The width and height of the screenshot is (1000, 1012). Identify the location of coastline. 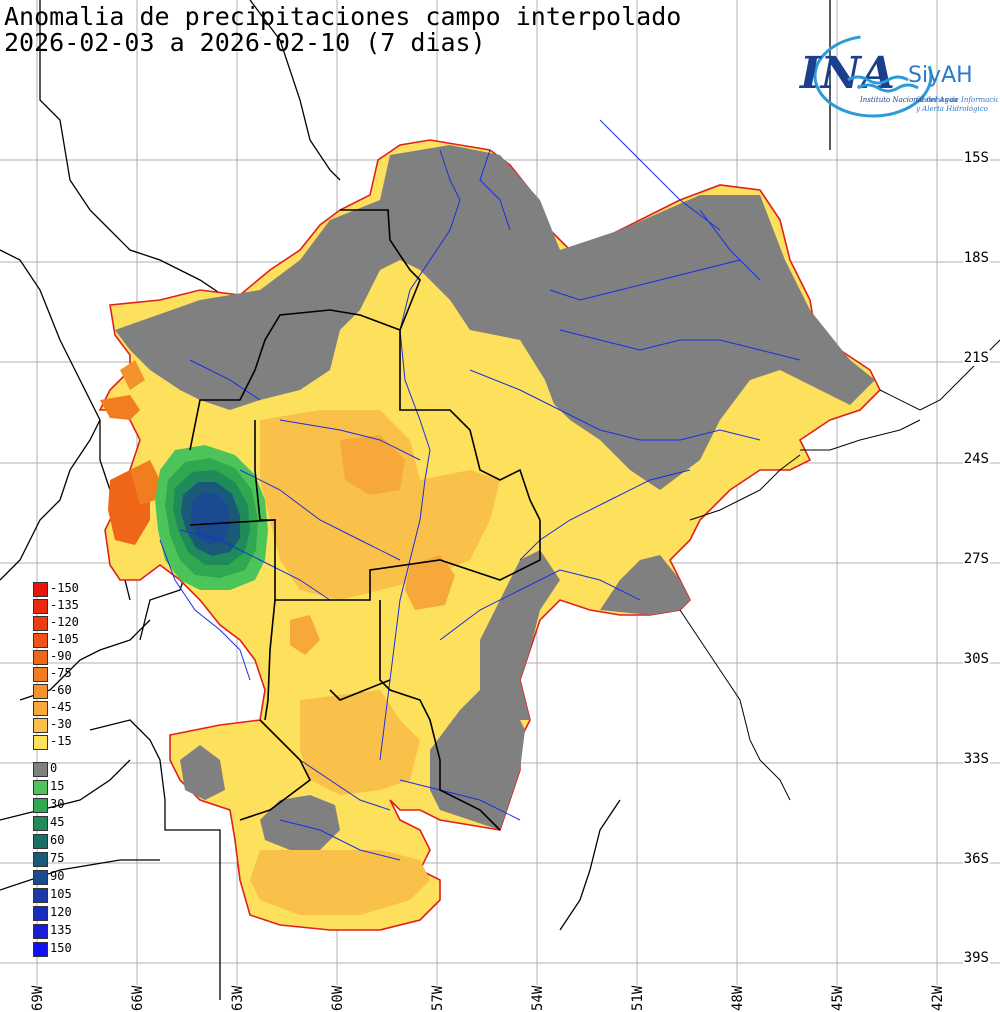
(839, 570).